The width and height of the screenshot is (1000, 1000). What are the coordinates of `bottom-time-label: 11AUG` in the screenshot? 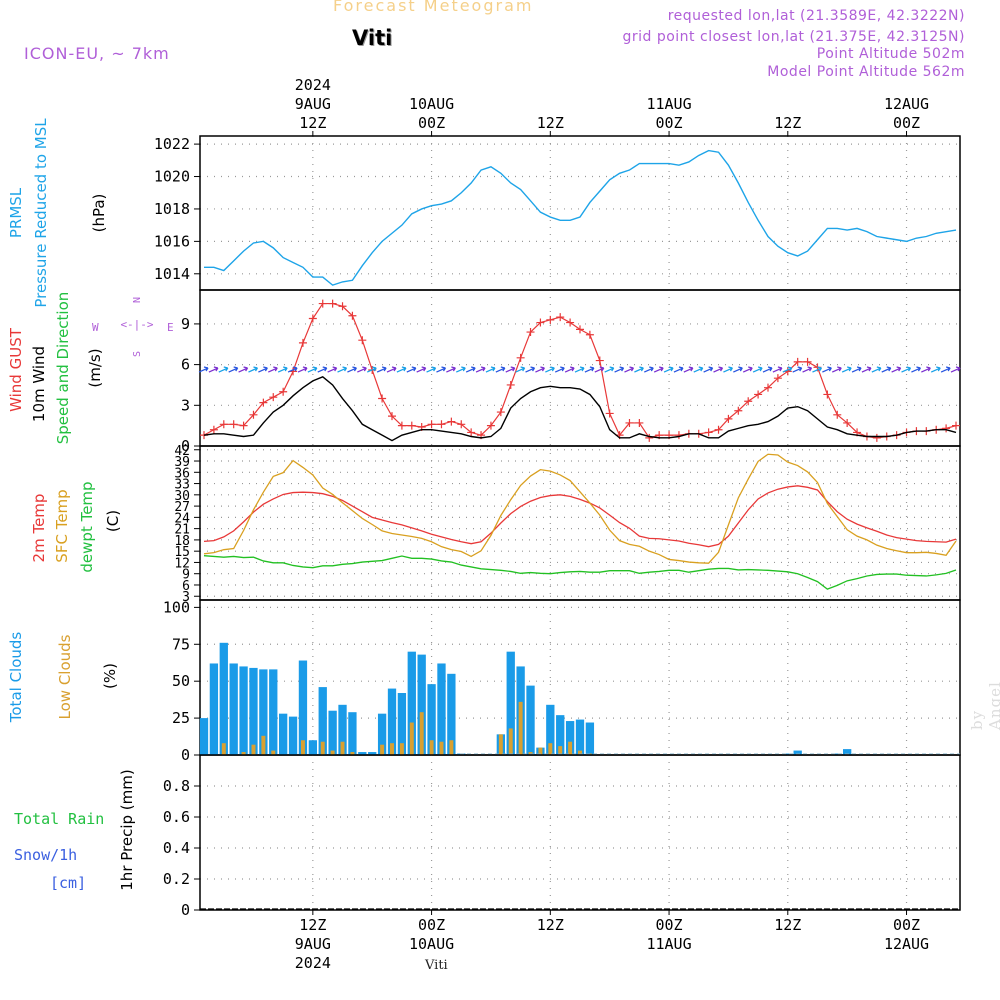 It's located at (668, 944).